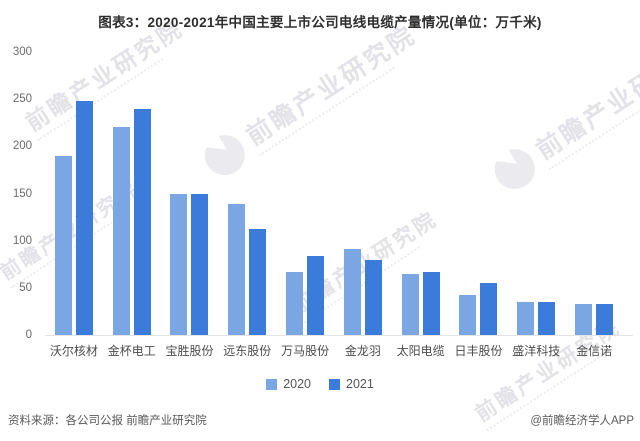 This screenshot has width=640, height=441. Describe the element at coordinates (22, 99) in the screenshot. I see `y-axis-tick: 250` at that location.